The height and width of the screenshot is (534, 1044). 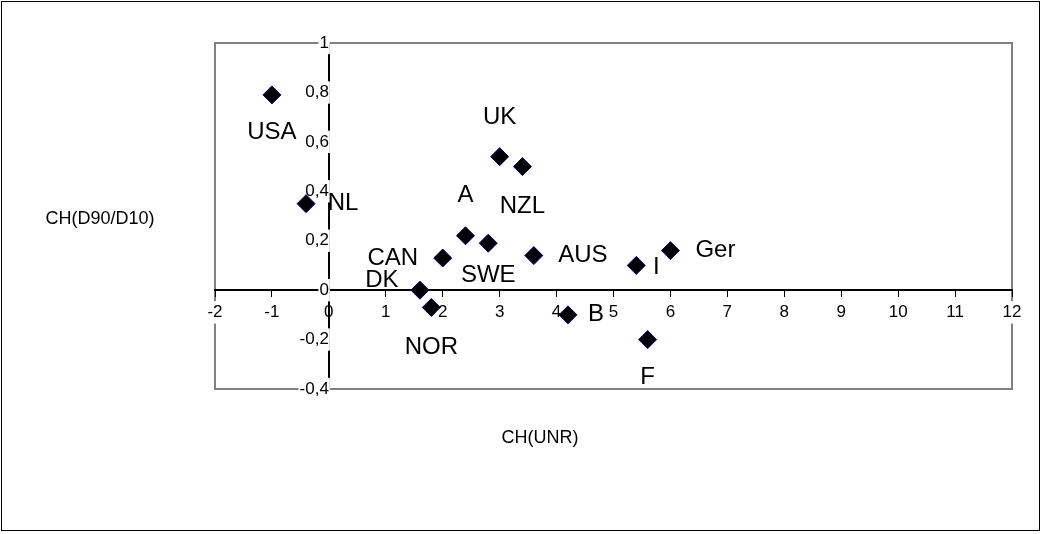 I want to click on x-tick-label: 5, so click(x=613, y=312).